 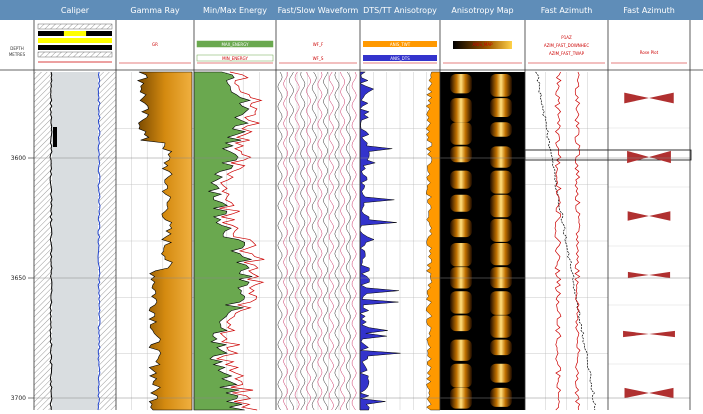 I want to click on anis-map-colorbar, so click(x=482, y=45).